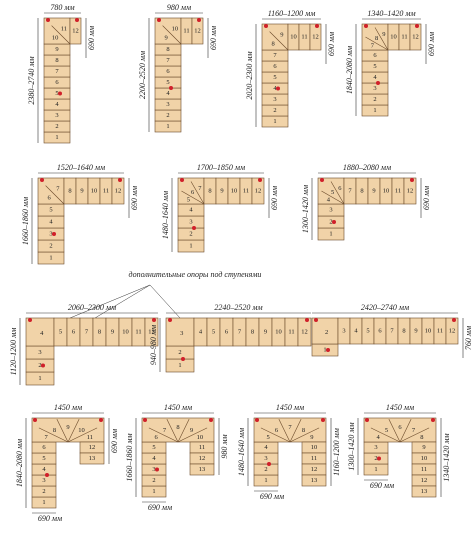  I want to click on dimension-label: 1480–1640 мм, so click(165, 215).